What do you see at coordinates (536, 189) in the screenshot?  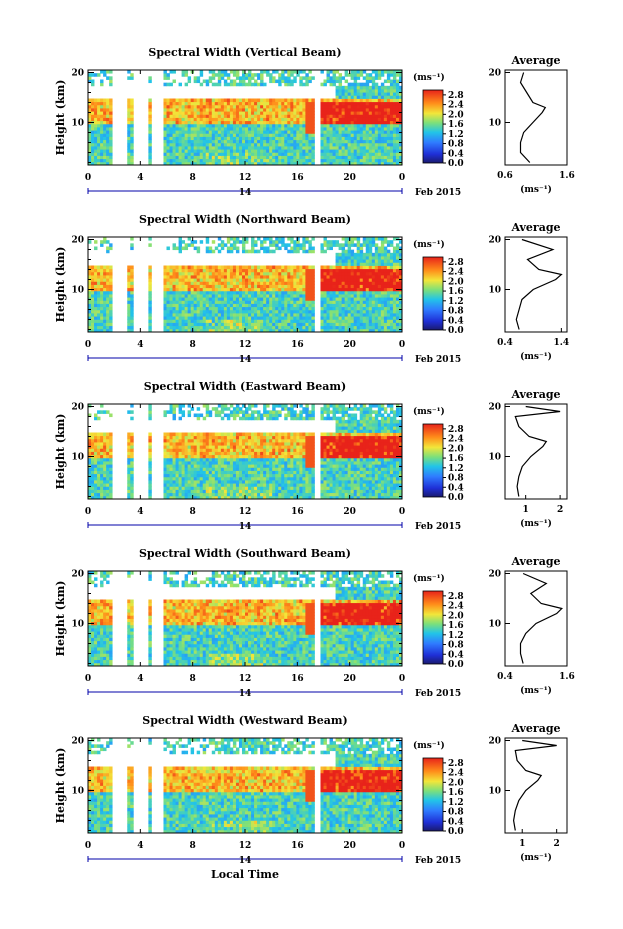 I see `average-x-label: (ms⁻¹)` at bounding box center [536, 189].